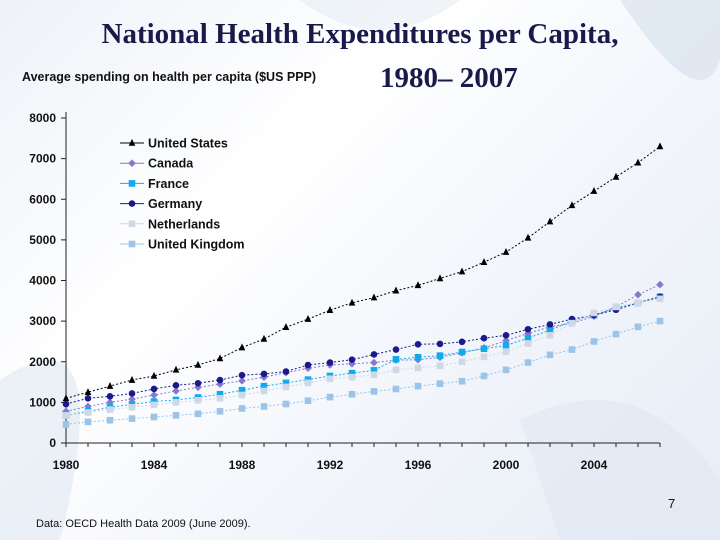 The width and height of the screenshot is (720, 540). I want to click on legend-label-united-kingdom: United Kingdom, so click(196, 245).